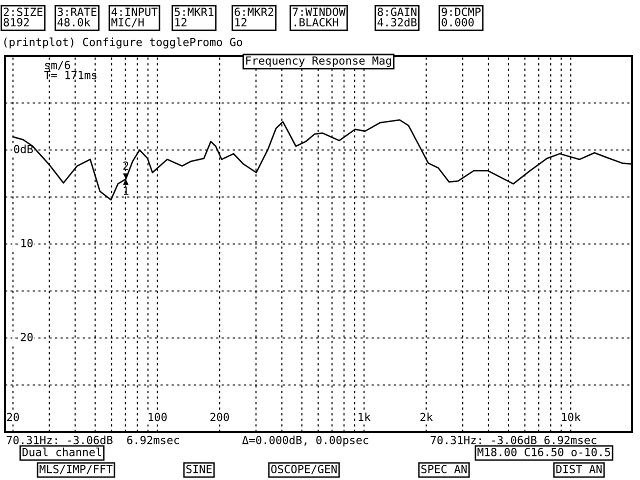  Describe the element at coordinates (461, 17) in the screenshot. I see `text: 9:DCMP 0.000` at that location.